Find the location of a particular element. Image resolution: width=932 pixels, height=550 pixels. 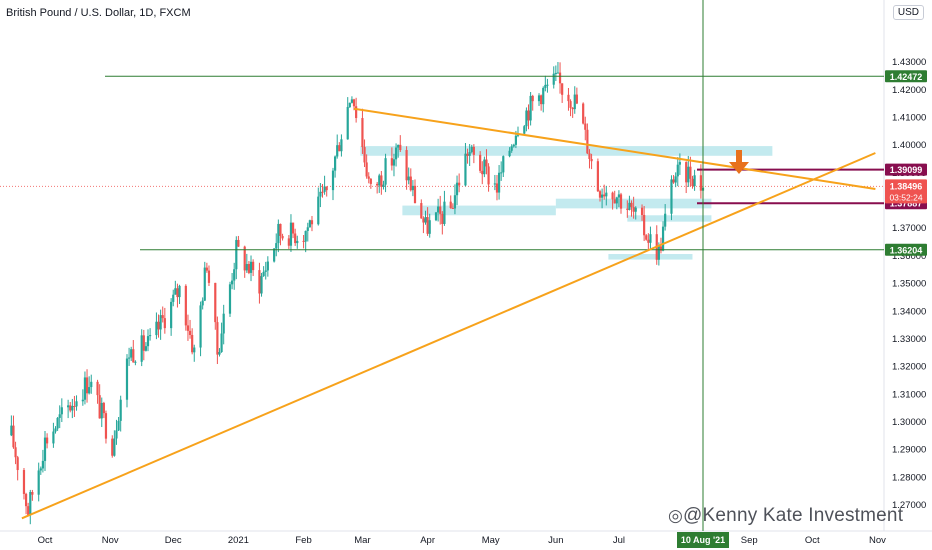

y-tick-label: 1.41000 is located at coordinates (909, 118).